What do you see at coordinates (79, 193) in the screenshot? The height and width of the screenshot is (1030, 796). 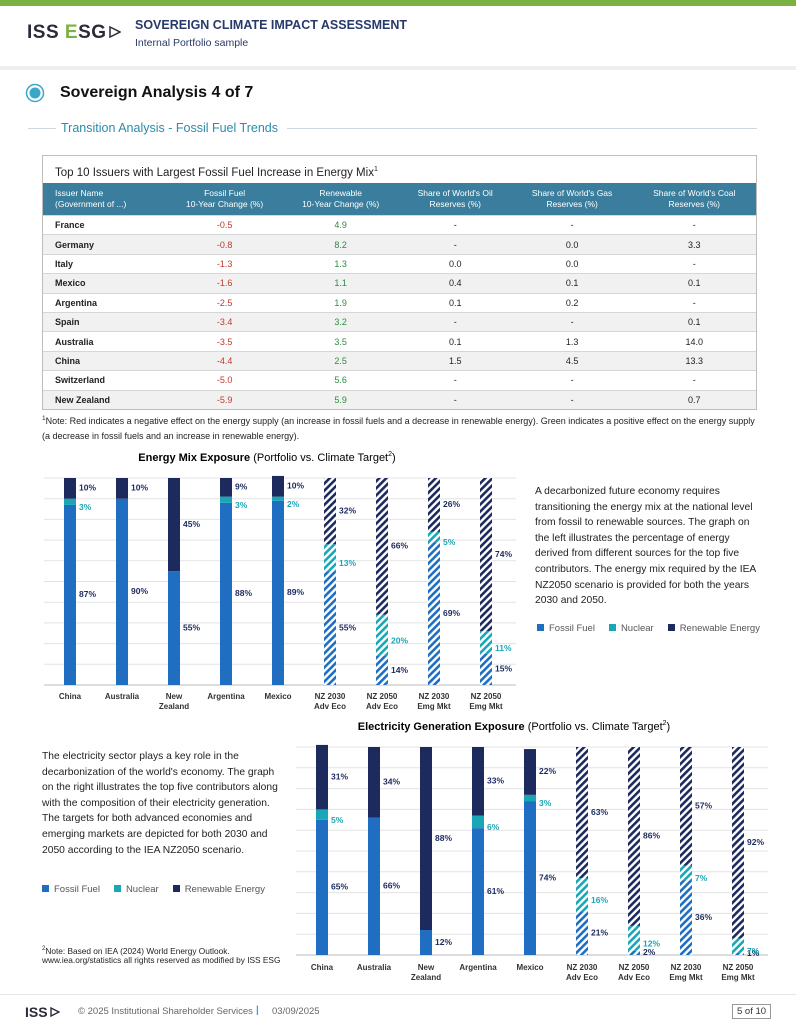 I see `header-text: Issuer Name` at bounding box center [79, 193].